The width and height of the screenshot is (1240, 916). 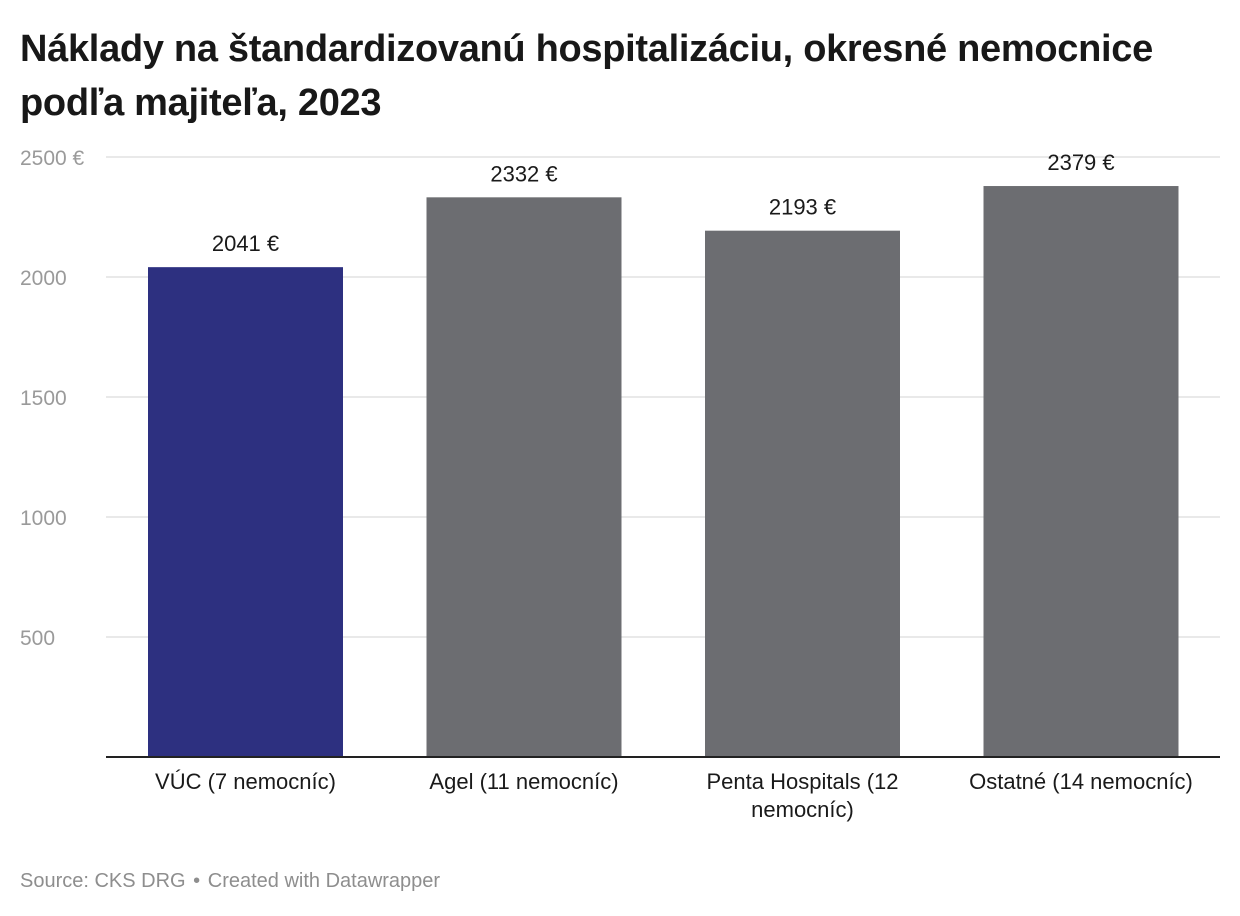 What do you see at coordinates (663, 203) in the screenshot?
I see `value-labels: 2041 € 2332 € 2193 € 2379 €` at bounding box center [663, 203].